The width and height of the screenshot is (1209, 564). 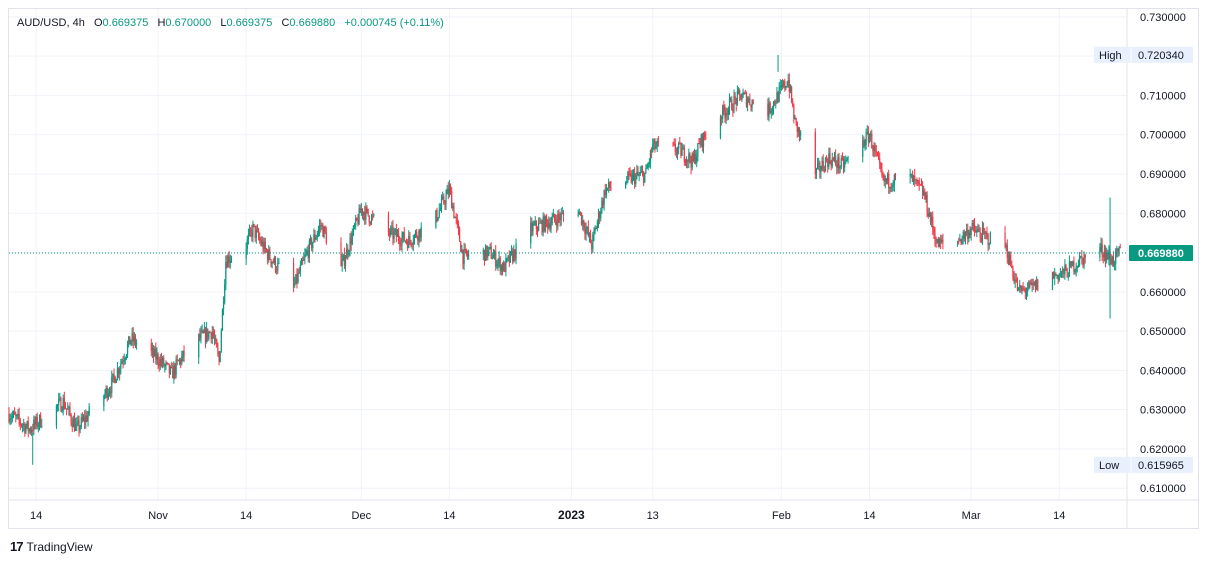 What do you see at coordinates (51, 546) in the screenshot?
I see `tradingview-attribution: 17 TradingView` at bounding box center [51, 546].